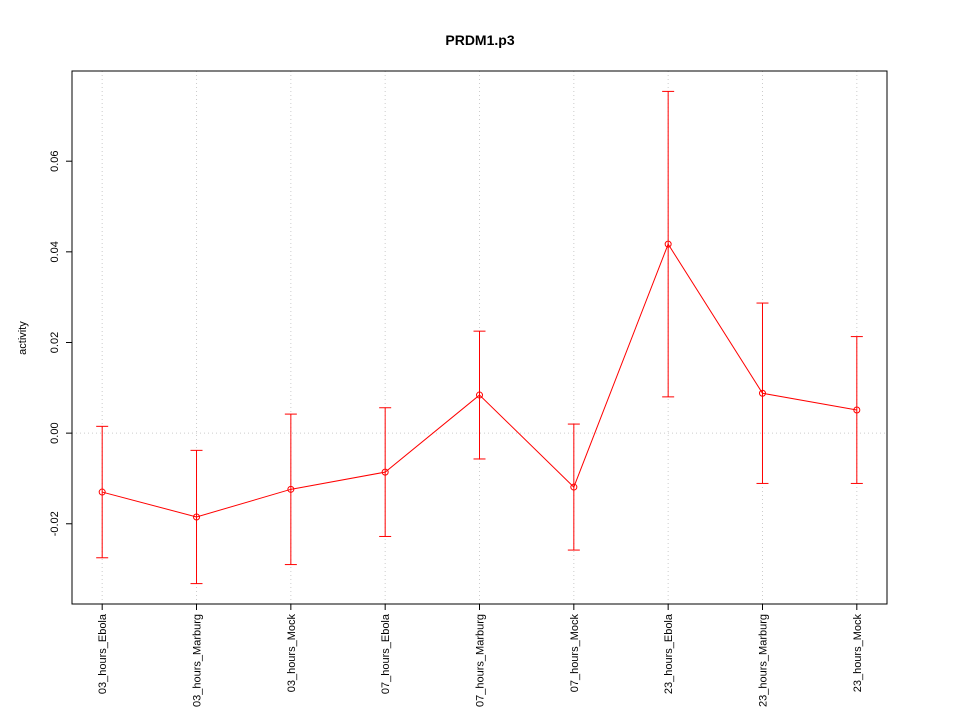  What do you see at coordinates (763, 660) in the screenshot?
I see `x-tick-label: 23_hours_Marburg` at bounding box center [763, 660].